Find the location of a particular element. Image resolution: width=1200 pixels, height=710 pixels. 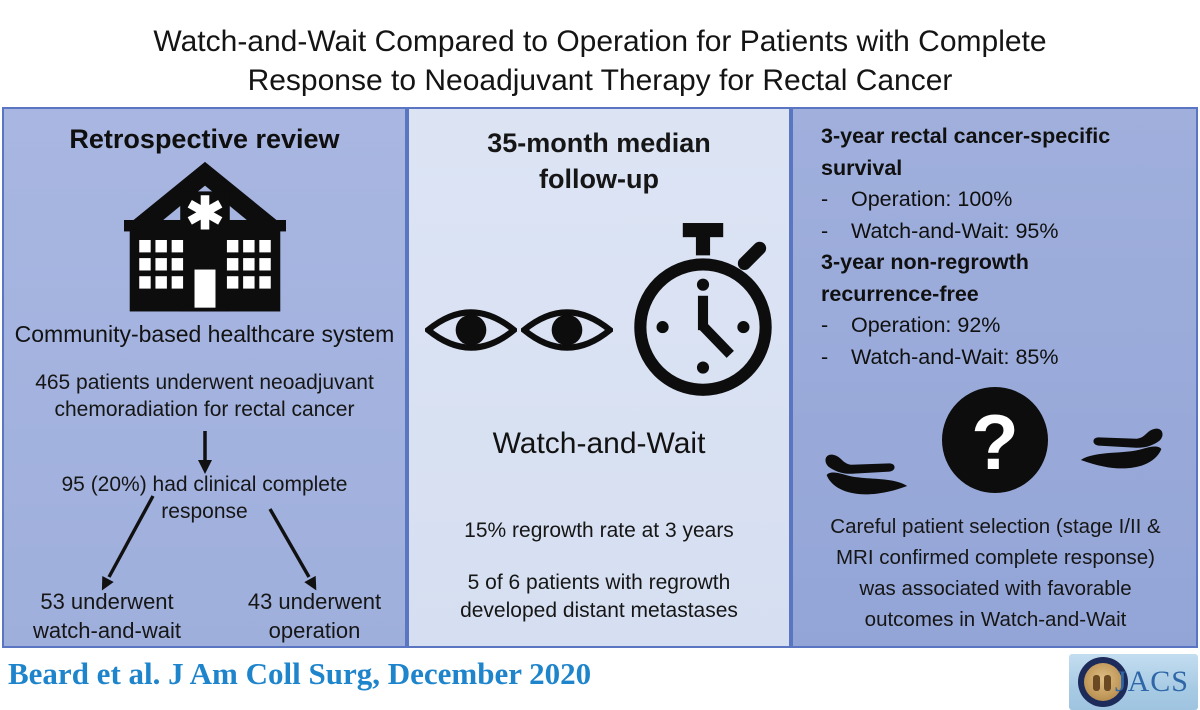

jacs-wordmark: JACS is located at coordinates (1151, 681).